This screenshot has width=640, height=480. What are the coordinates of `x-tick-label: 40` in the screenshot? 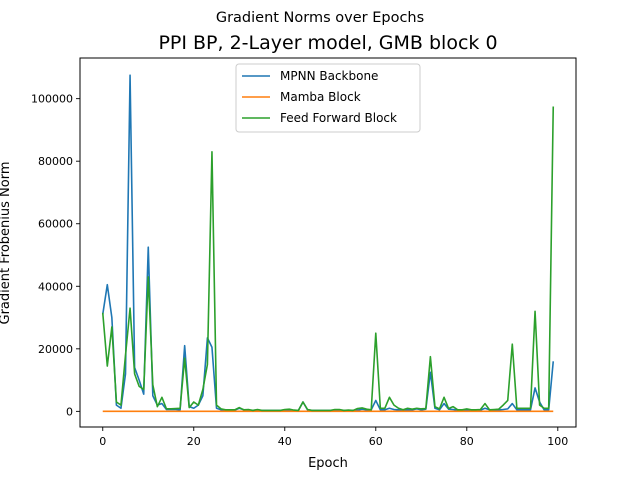 It's located at (285, 441).